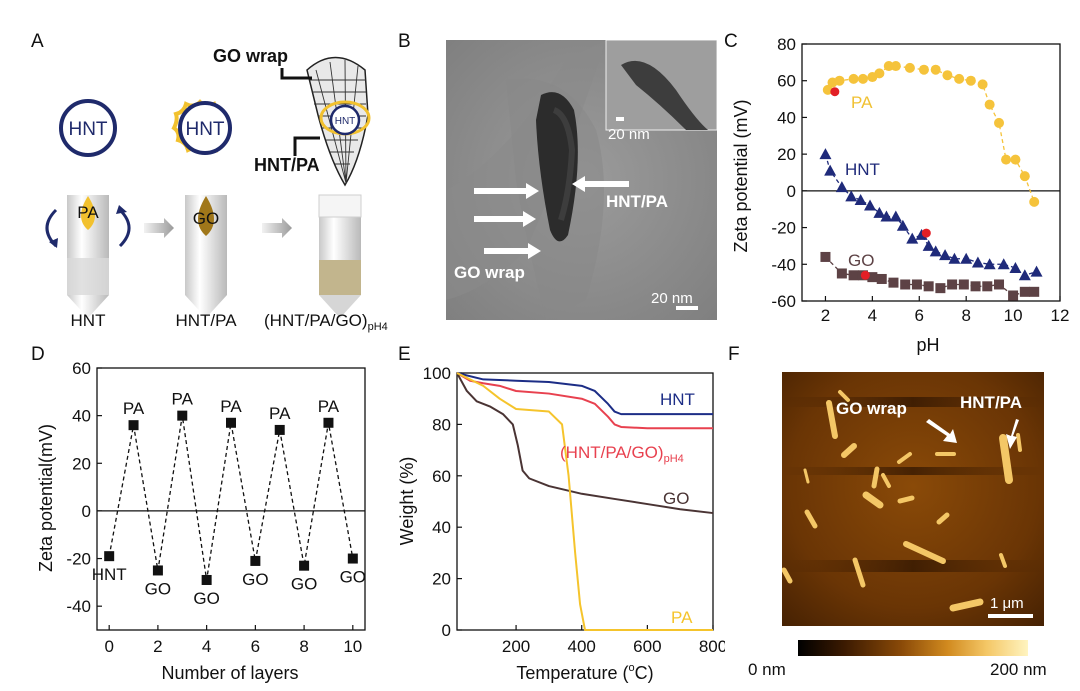 Image resolution: width=1080 pixels, height=691 pixels. Describe the element at coordinates (88, 256) in the screenshot. I see `tube-hnt: PA` at that location.